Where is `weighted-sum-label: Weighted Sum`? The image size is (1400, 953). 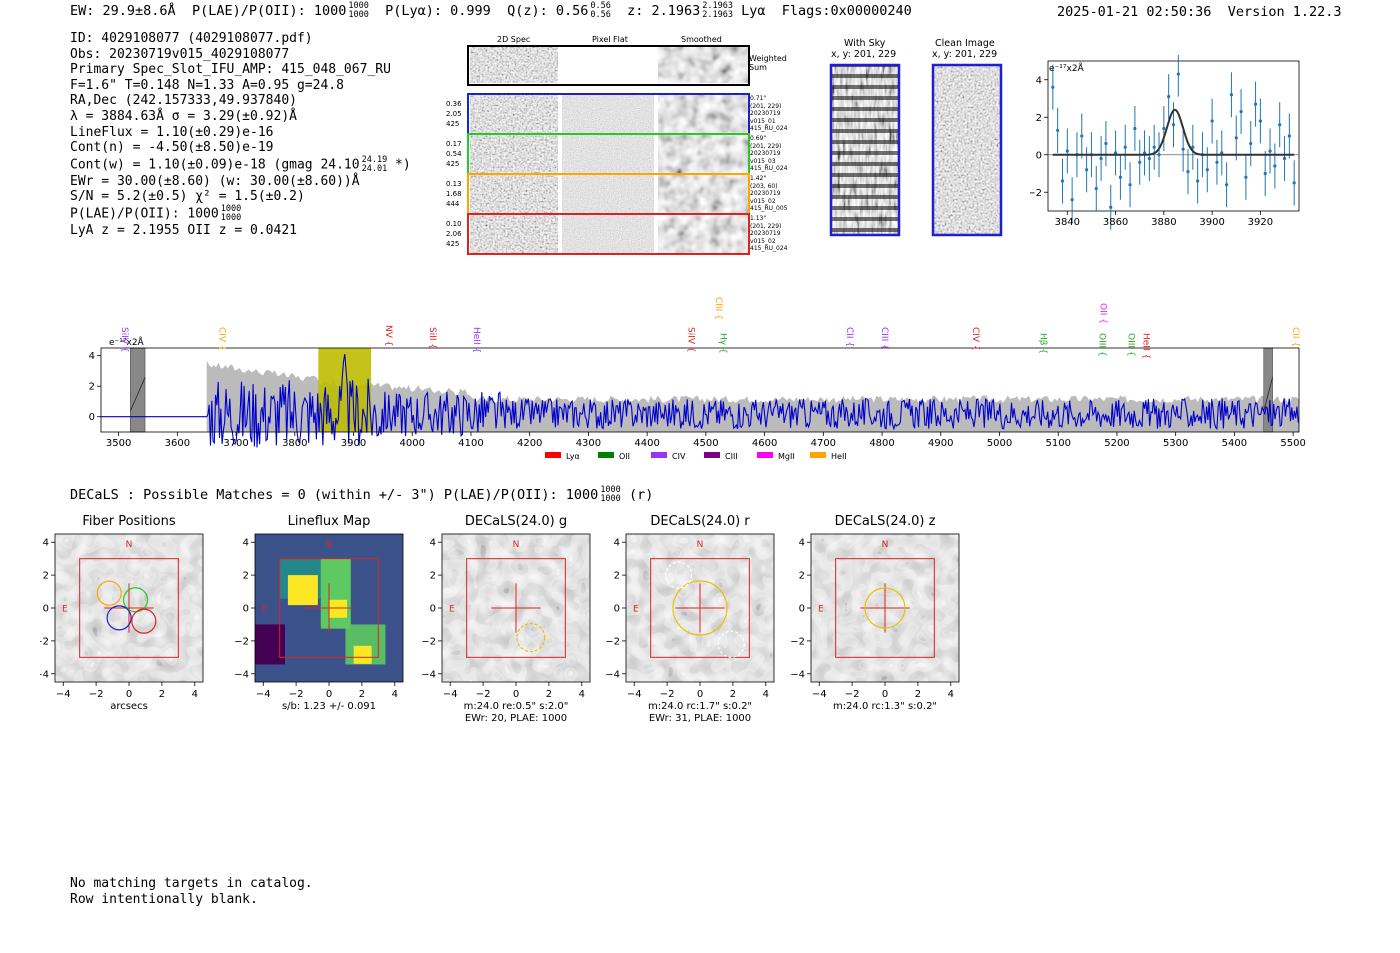
weighted-sum-label: Weighted Sum is located at coordinates (768, 63).